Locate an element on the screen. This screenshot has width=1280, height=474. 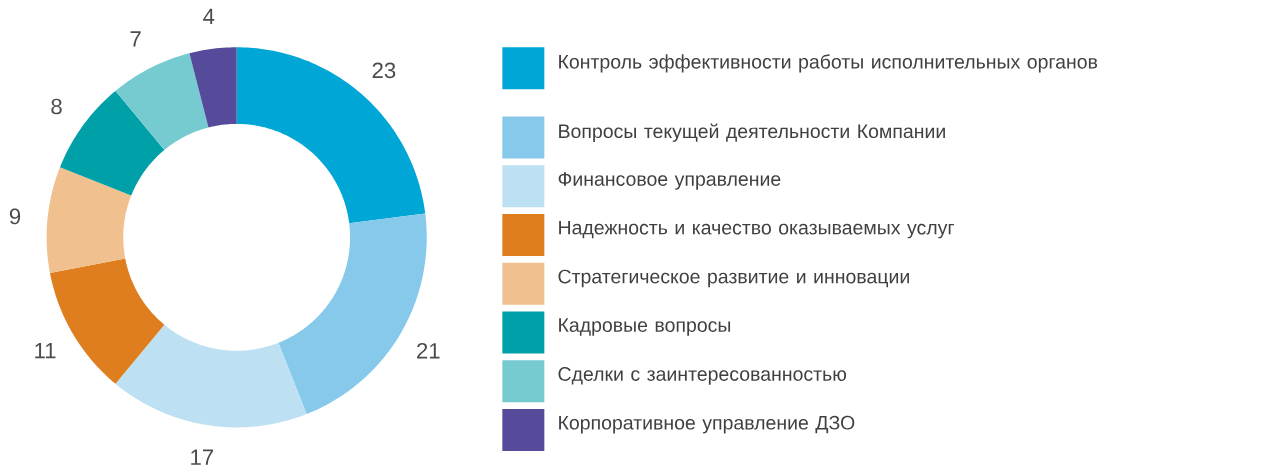
legend-label: Сделки с заинтересованностью is located at coordinates (702, 376).